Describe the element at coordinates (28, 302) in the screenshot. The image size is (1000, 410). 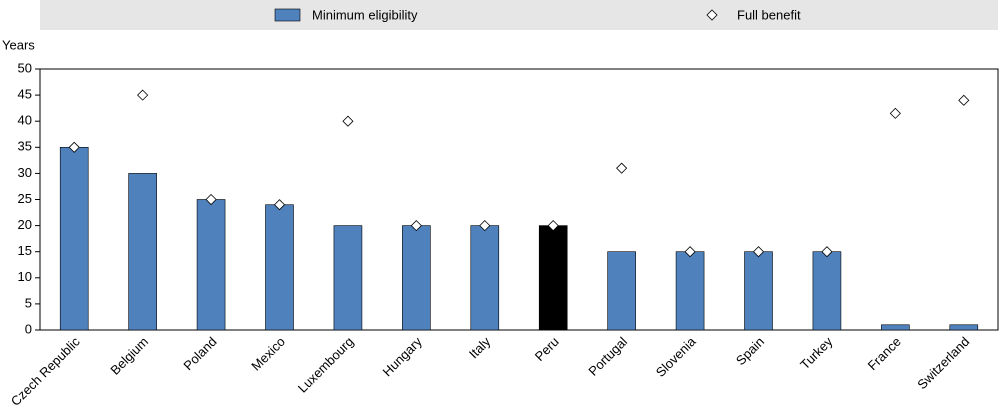
I see `y-tick-label: 5` at that location.